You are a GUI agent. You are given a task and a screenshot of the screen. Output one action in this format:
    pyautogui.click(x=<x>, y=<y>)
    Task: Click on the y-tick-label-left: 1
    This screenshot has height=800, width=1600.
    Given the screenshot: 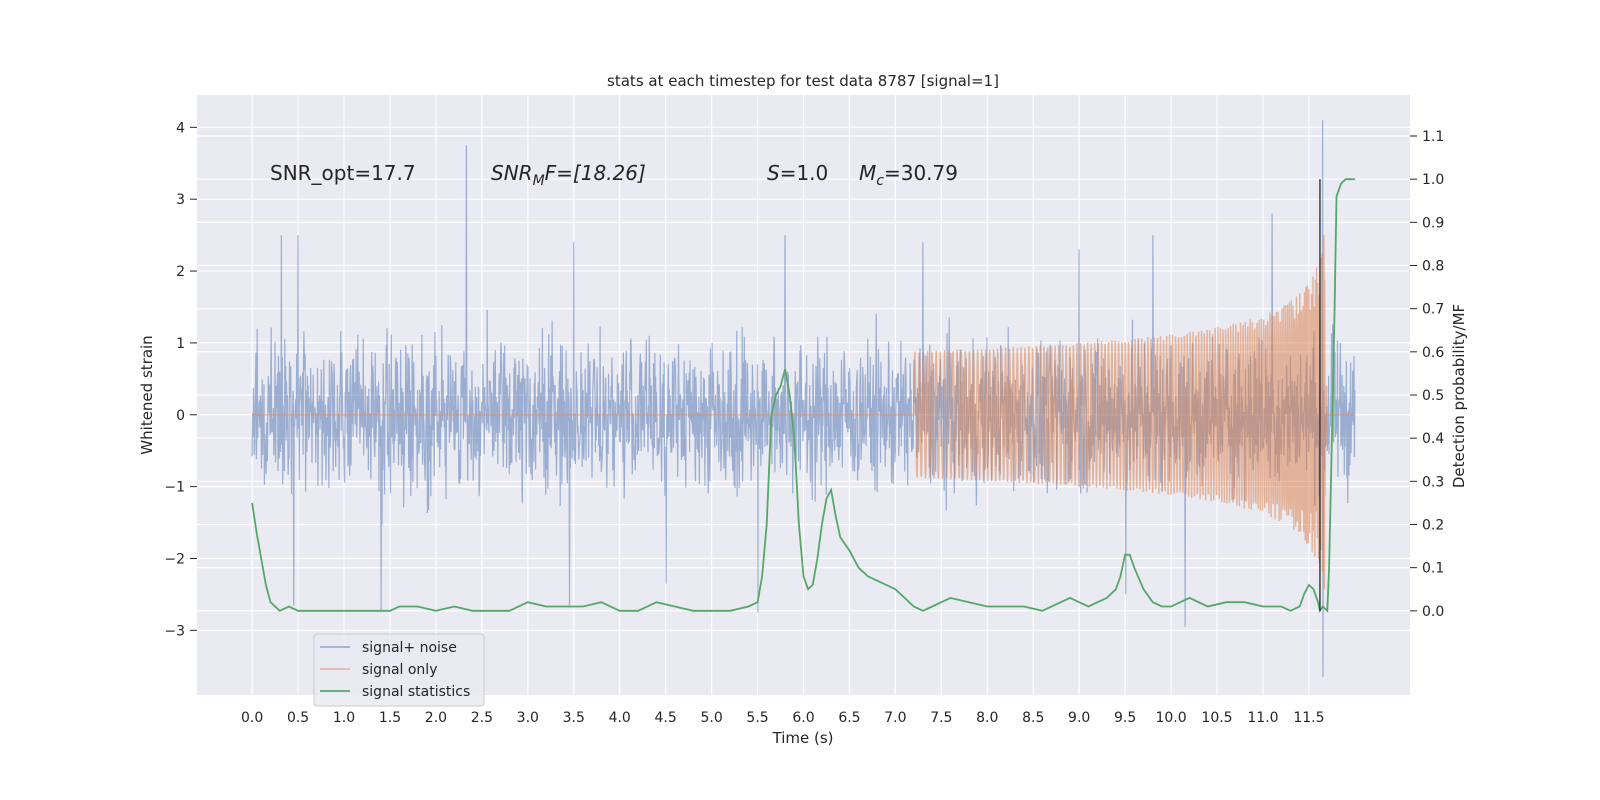 What is the action you would take?
    pyautogui.click(x=180, y=344)
    